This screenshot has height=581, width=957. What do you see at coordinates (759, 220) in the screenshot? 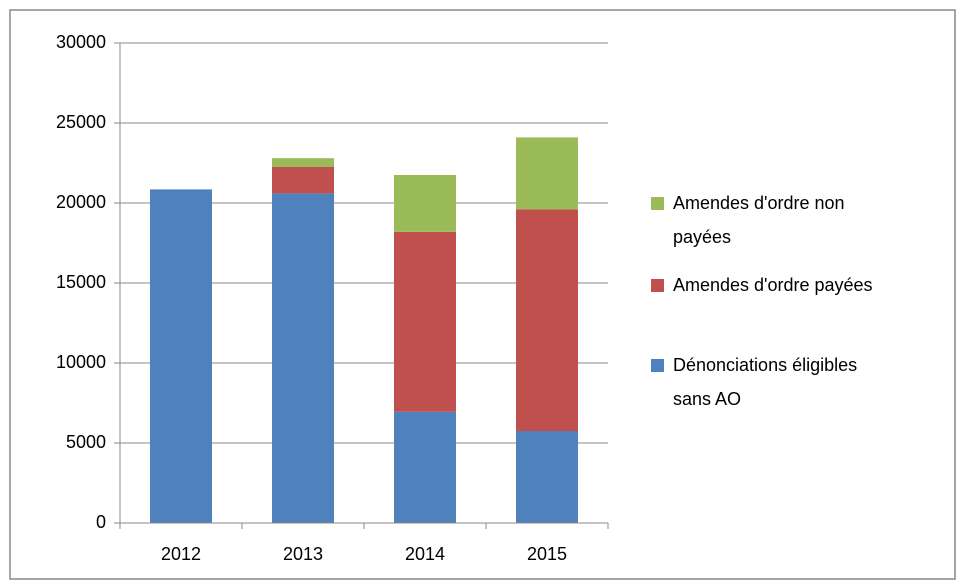
I see `legend-label: Amendes d'ordre non payées` at bounding box center [759, 220].